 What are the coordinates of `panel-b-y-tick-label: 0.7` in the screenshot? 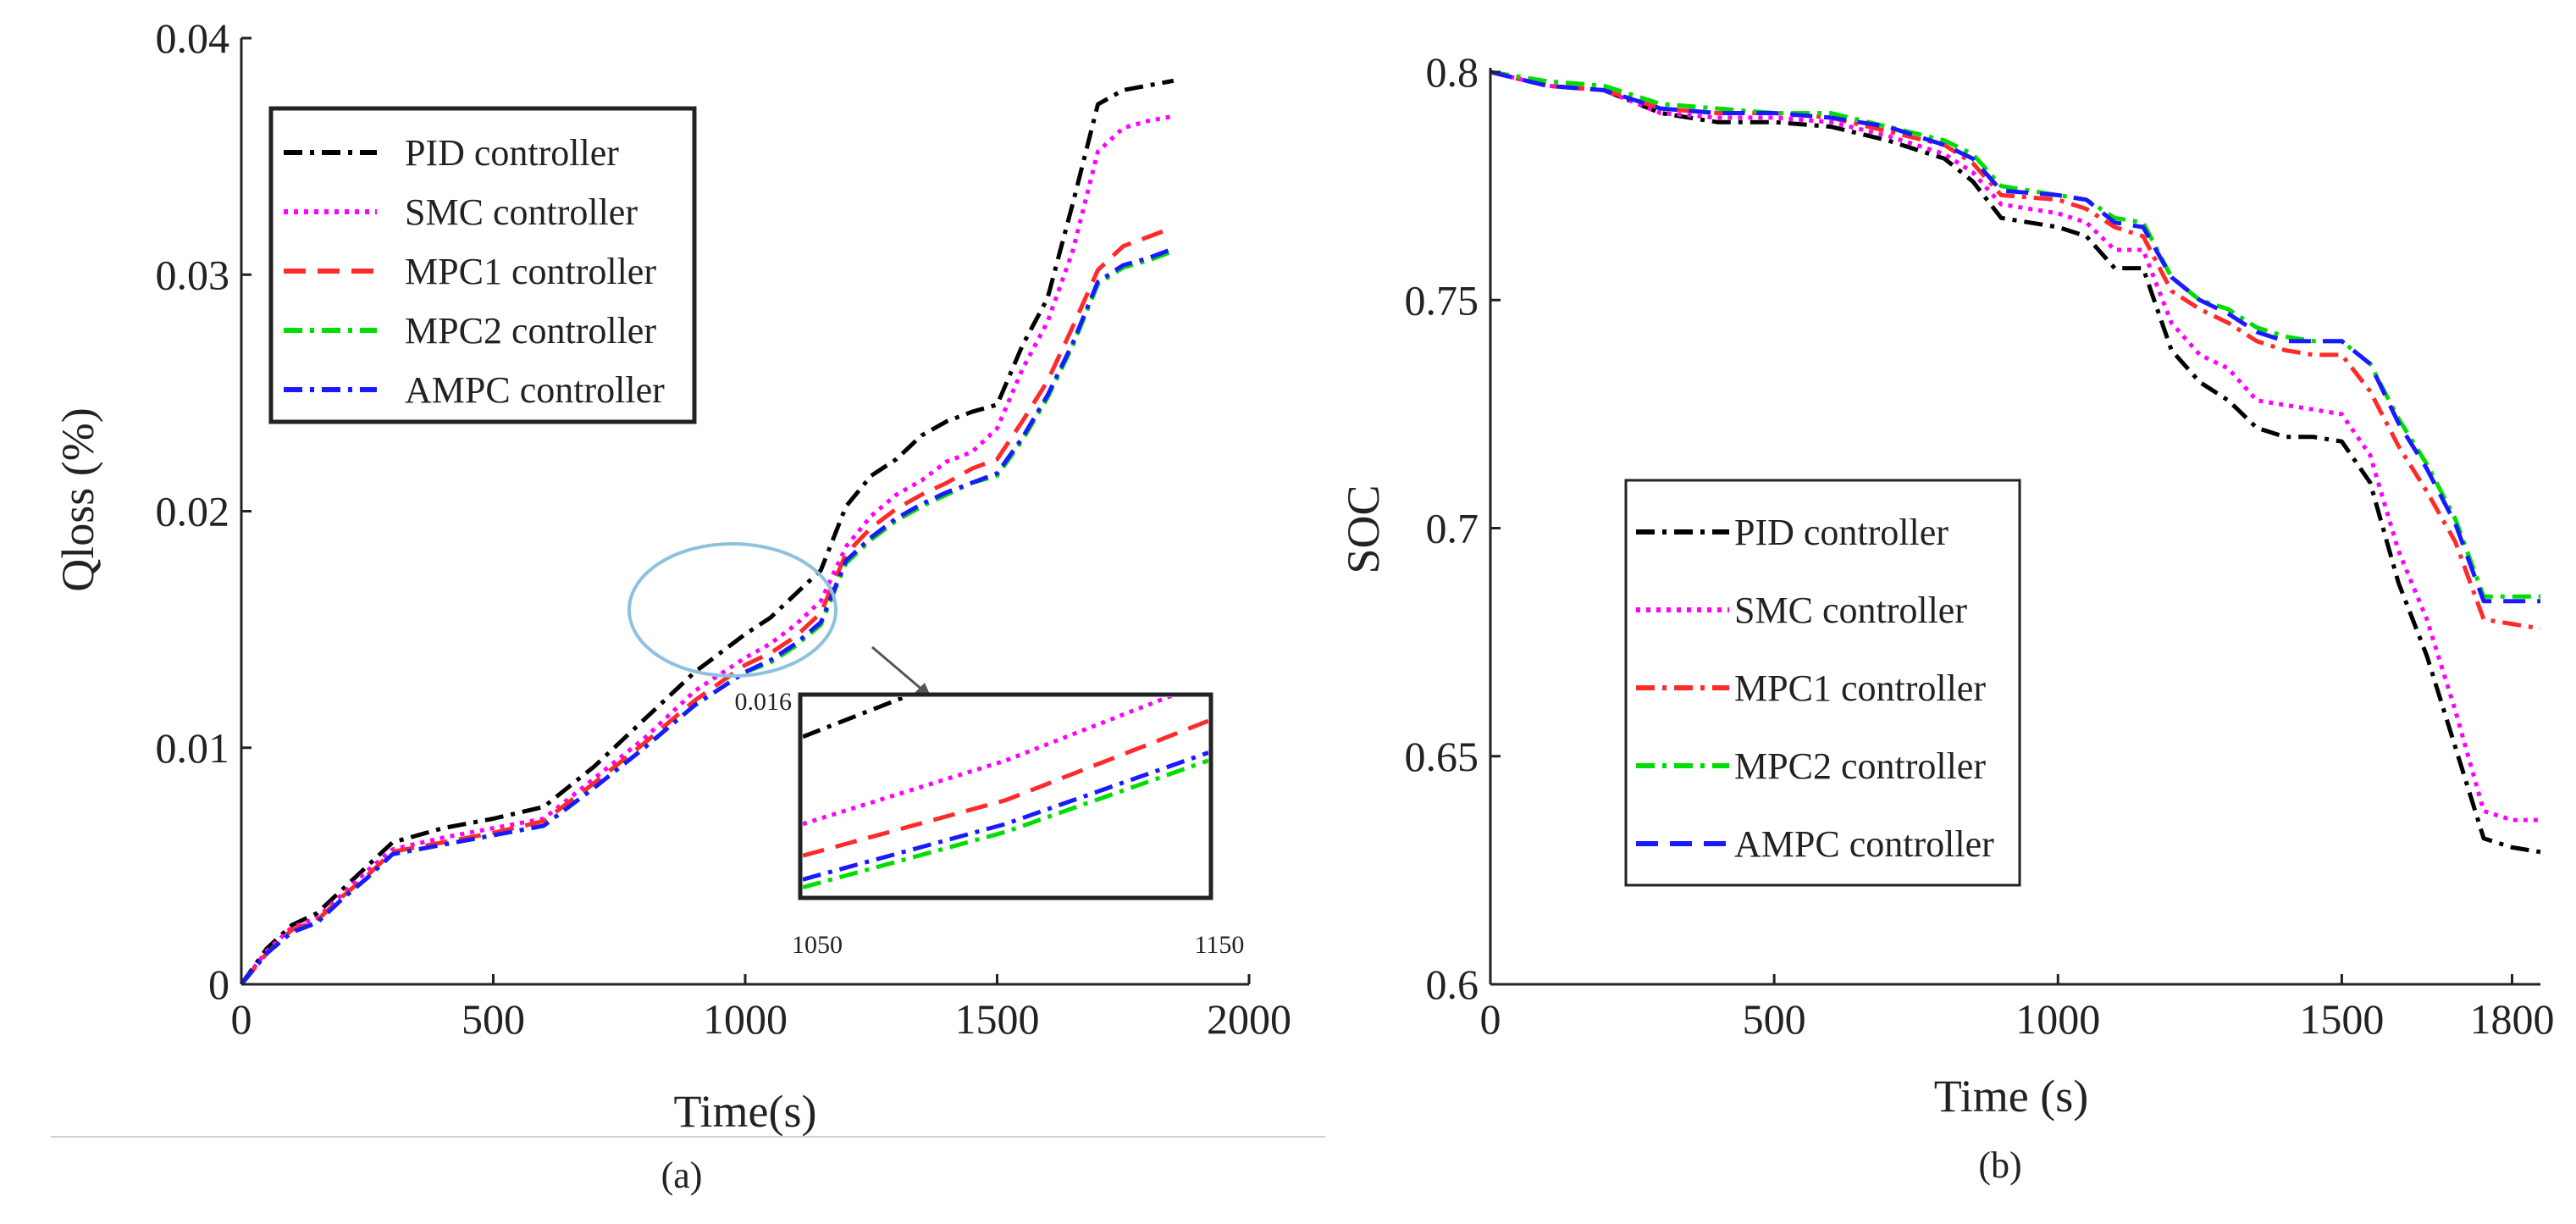 It's located at (1452, 528).